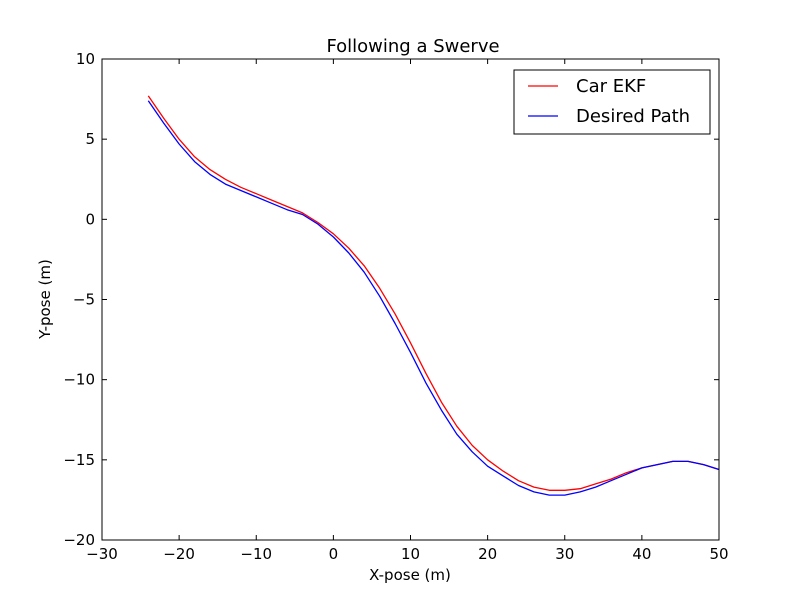 Image resolution: width=800 pixels, height=604 pixels. What do you see at coordinates (564, 554) in the screenshot?
I see `x-tick-label: 30` at bounding box center [564, 554].